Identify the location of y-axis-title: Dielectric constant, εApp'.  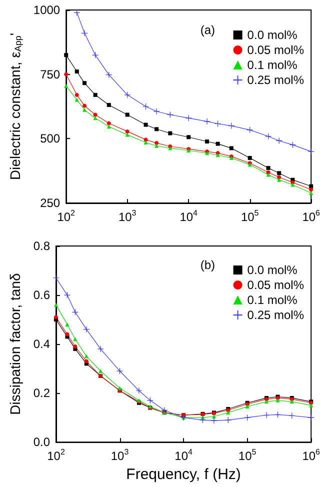
(15, 106).